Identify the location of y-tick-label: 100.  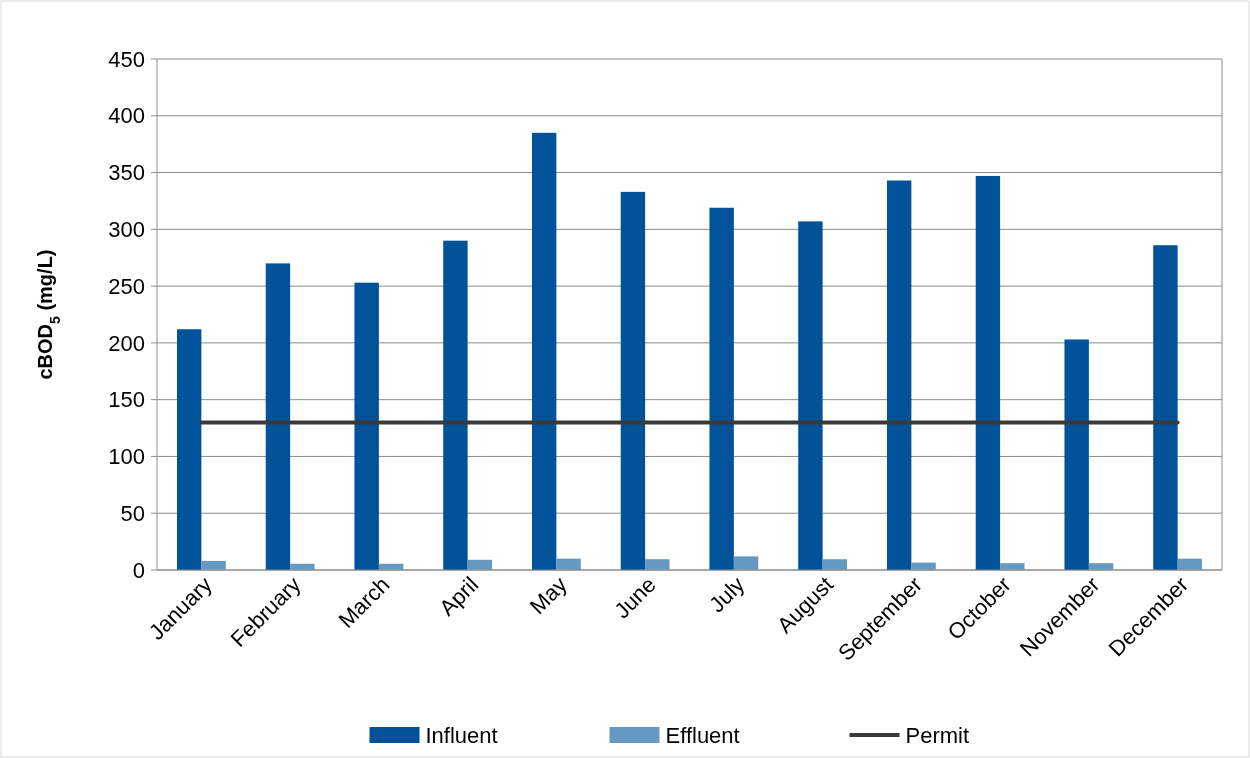
(126, 457).